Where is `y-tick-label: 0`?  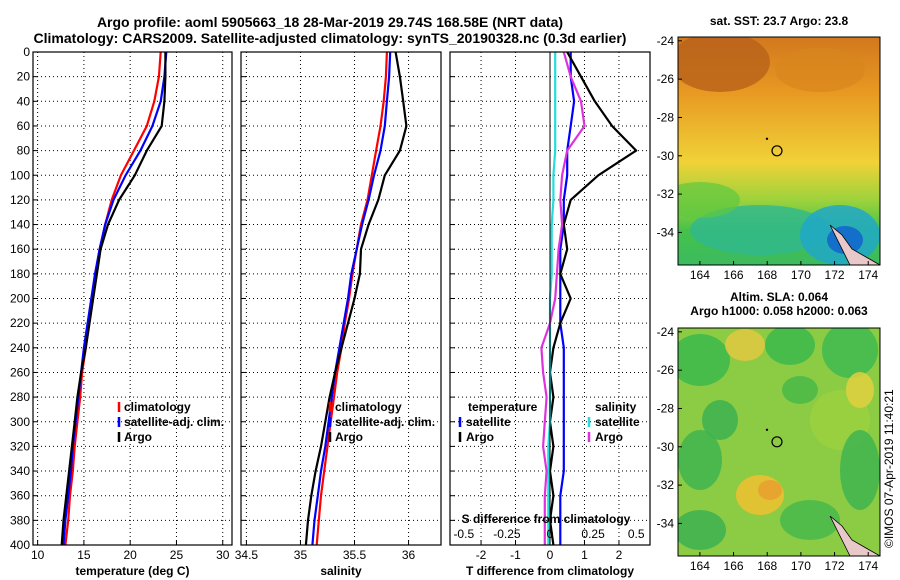 y-tick-label: 0 is located at coordinates (26, 52).